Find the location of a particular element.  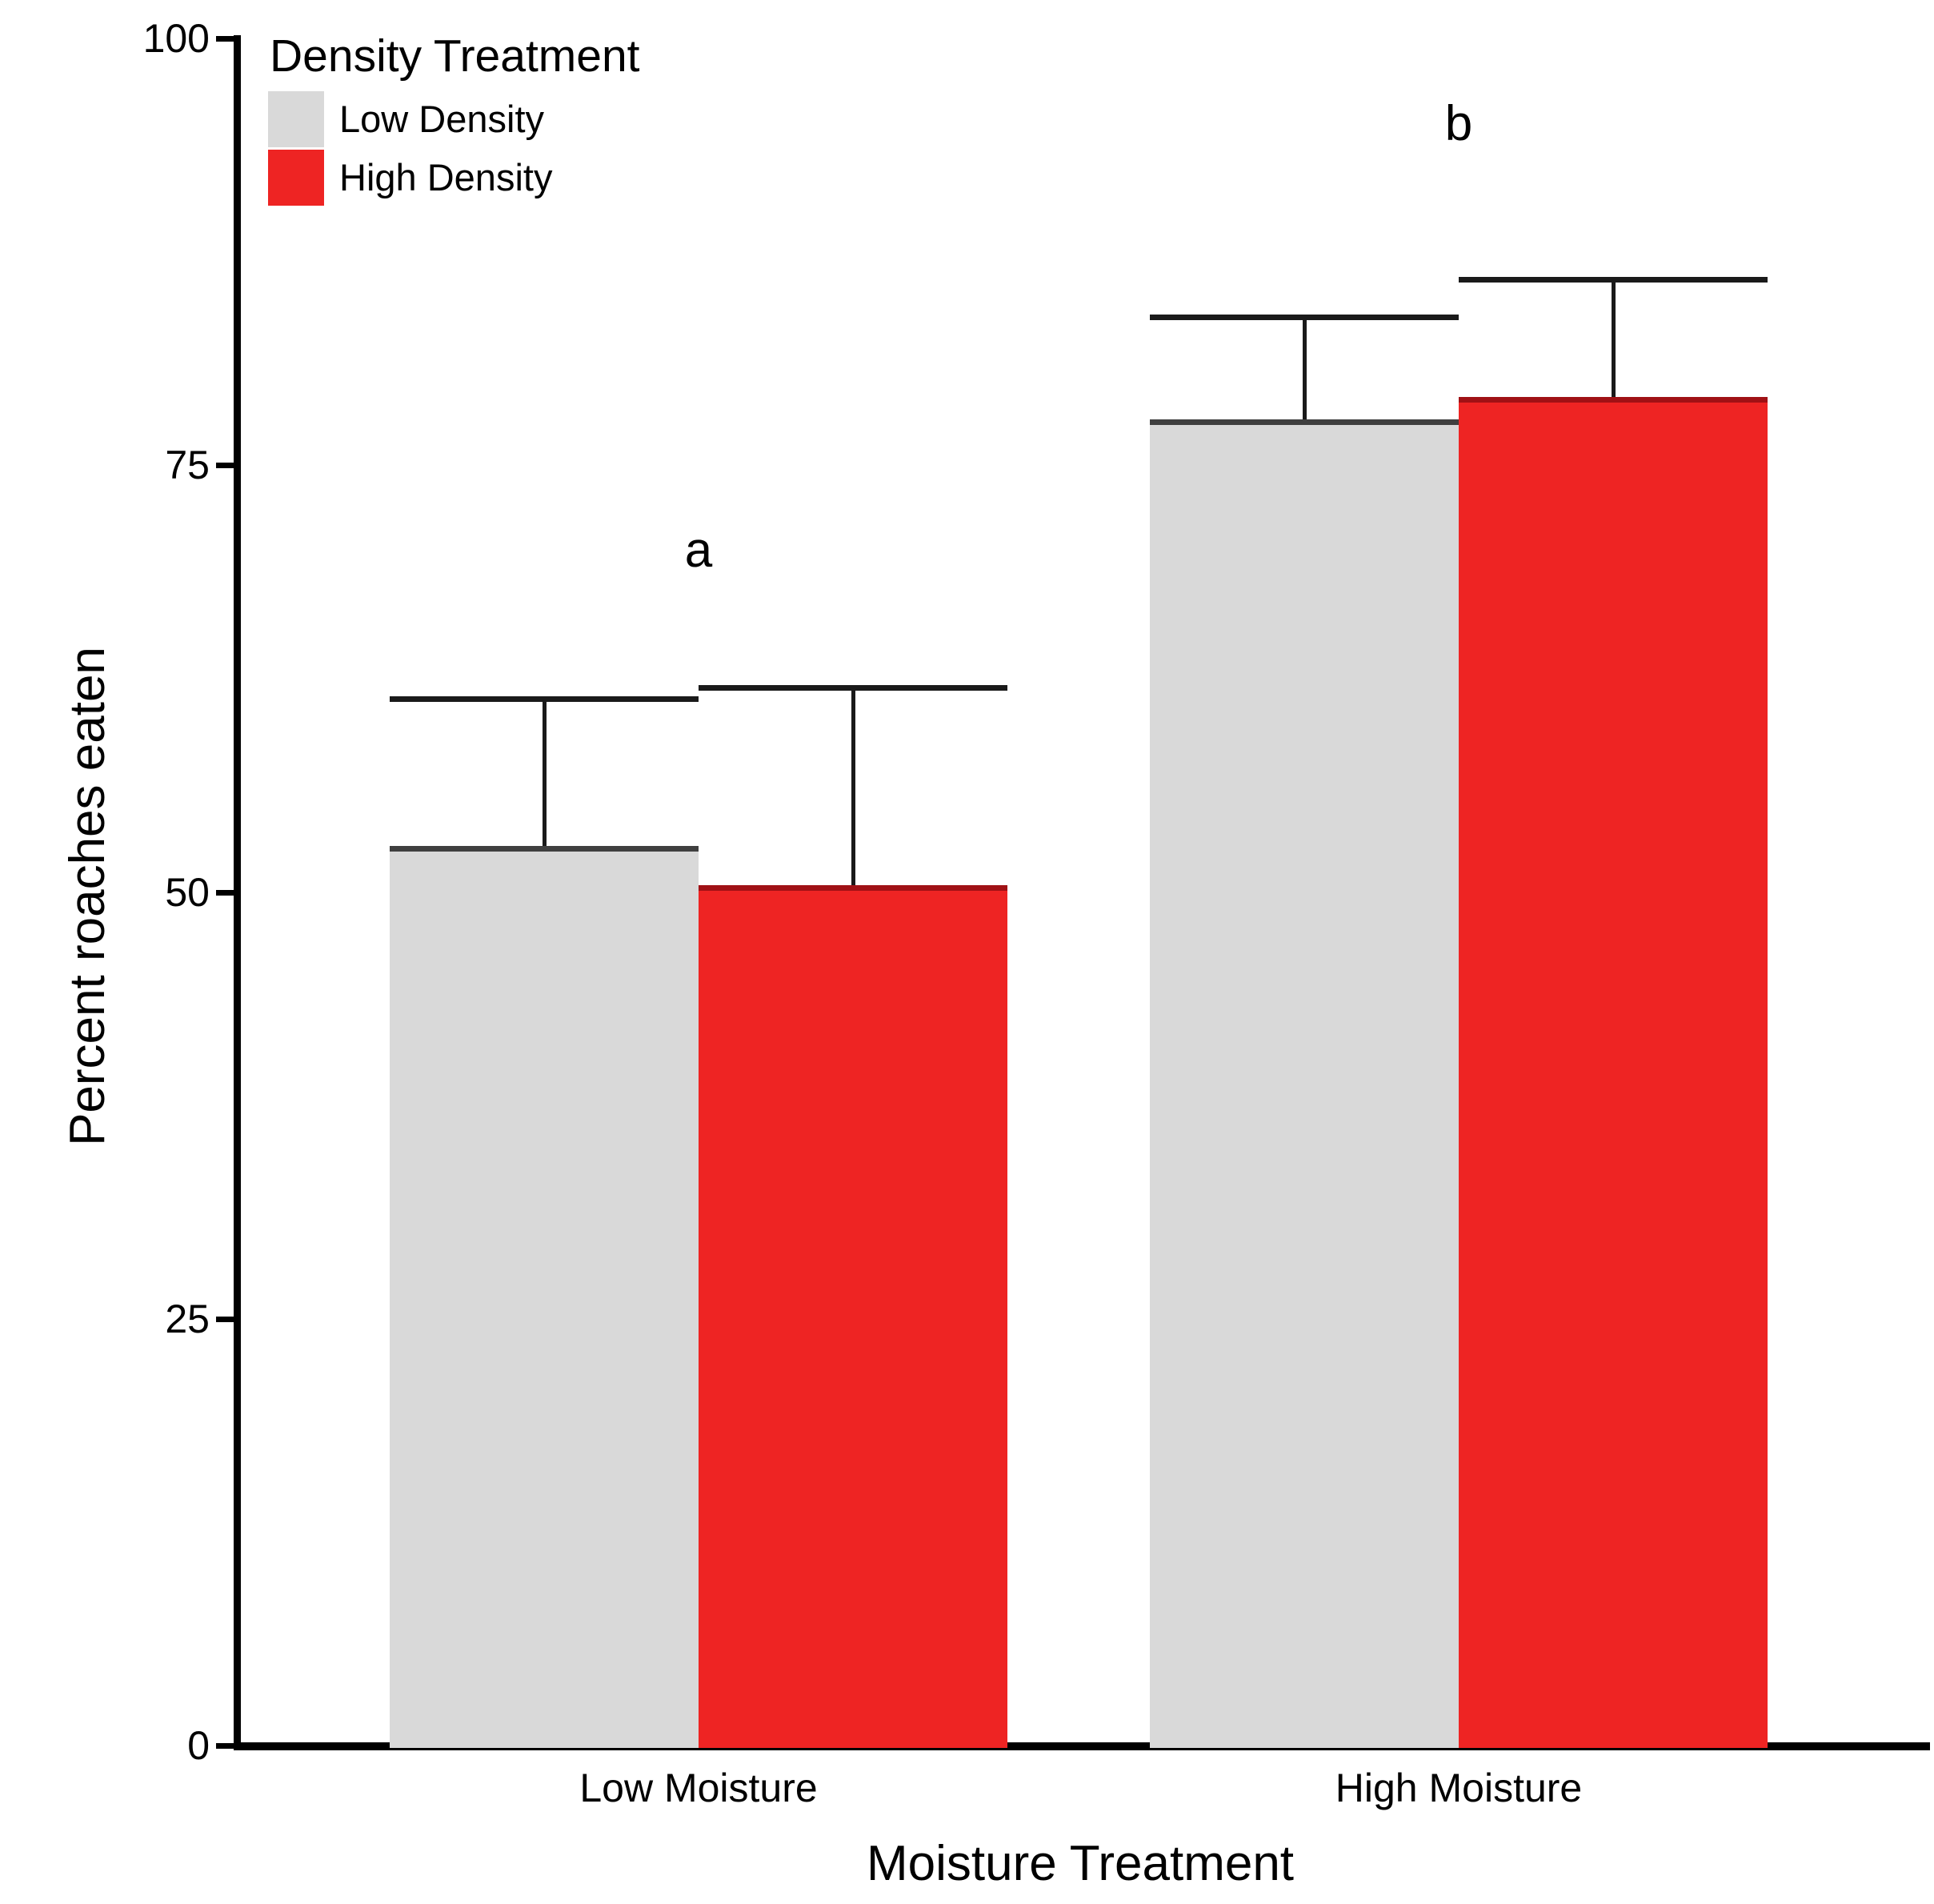

x-category-label: Low Moisture is located at coordinates (699, 1788).